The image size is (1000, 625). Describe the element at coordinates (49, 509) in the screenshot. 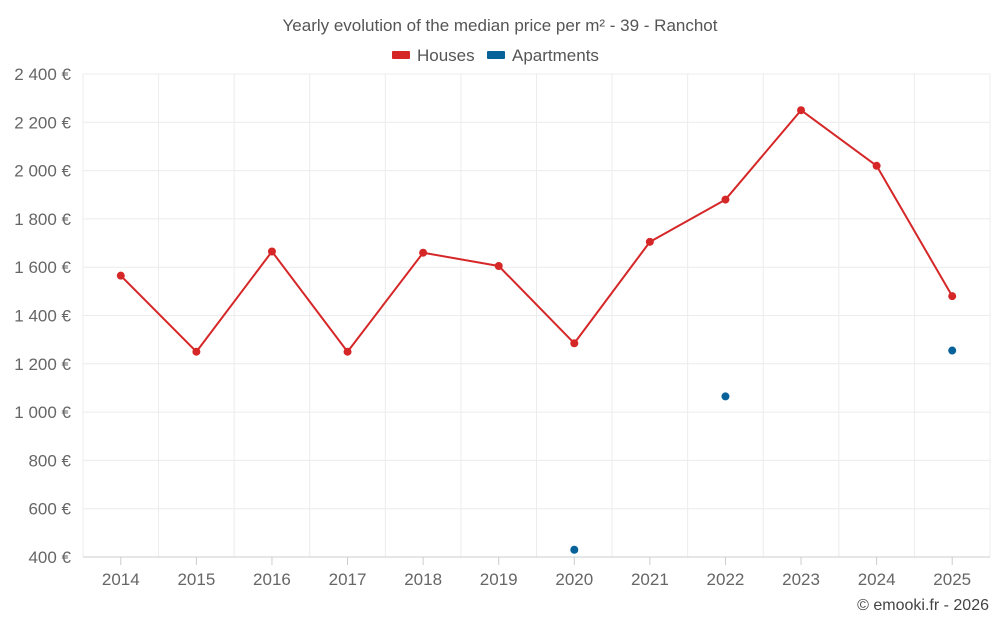

I see `y-tick-label: 600 €` at that location.